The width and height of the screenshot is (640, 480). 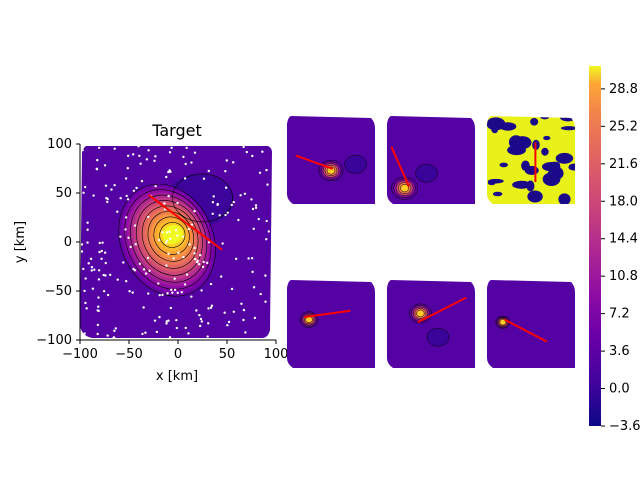 What do you see at coordinates (58, 291) in the screenshot?
I see `y-tick-label: −50` at bounding box center [58, 291].